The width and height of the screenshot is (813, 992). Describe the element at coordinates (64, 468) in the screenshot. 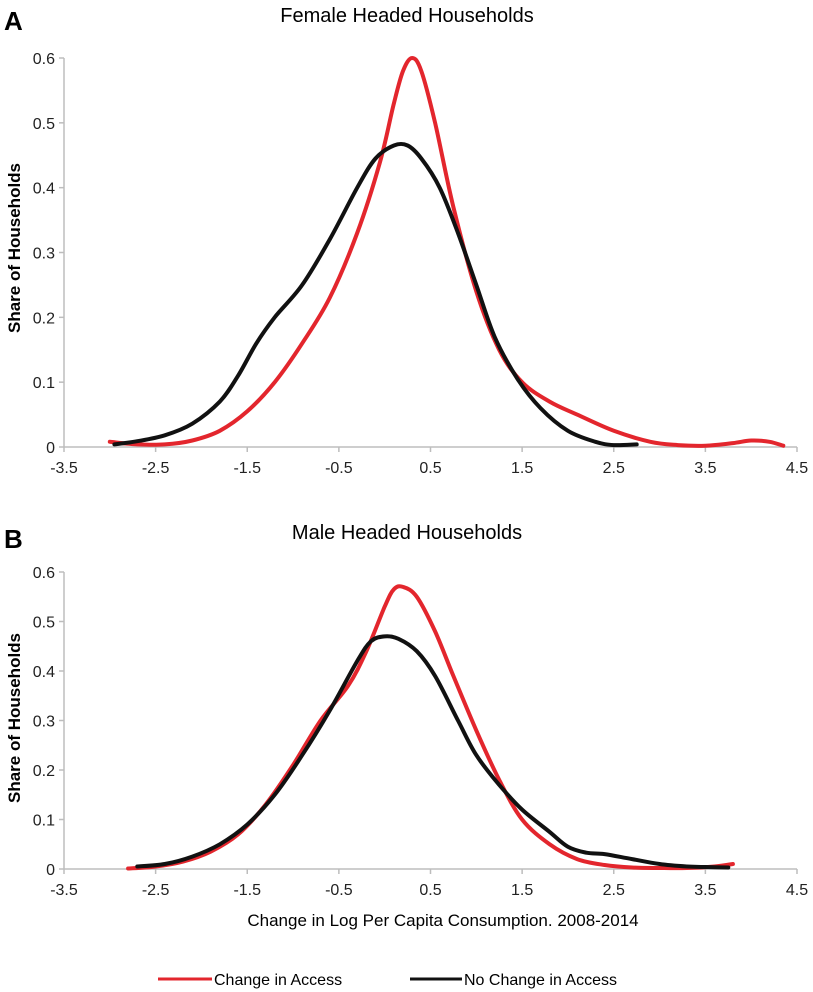

I see `x-tick-label-female-0: -3.5` at that location.